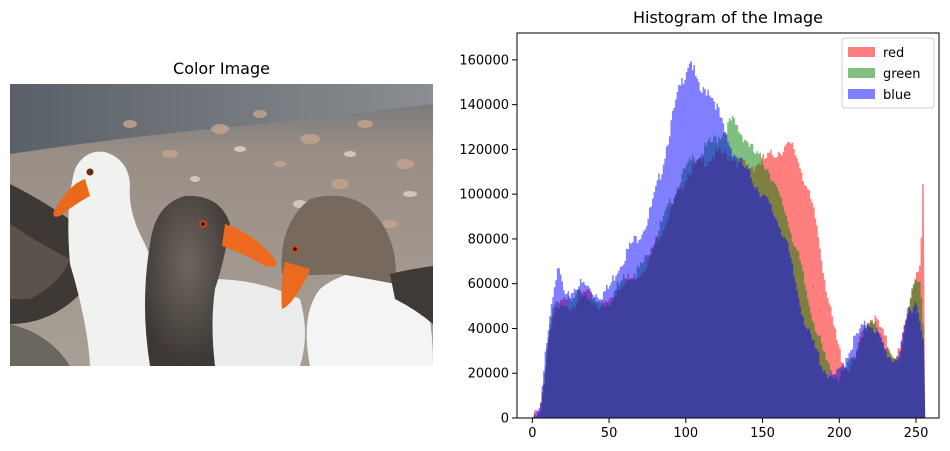  I want to click on y-tick-label: 20000, so click(488, 374).